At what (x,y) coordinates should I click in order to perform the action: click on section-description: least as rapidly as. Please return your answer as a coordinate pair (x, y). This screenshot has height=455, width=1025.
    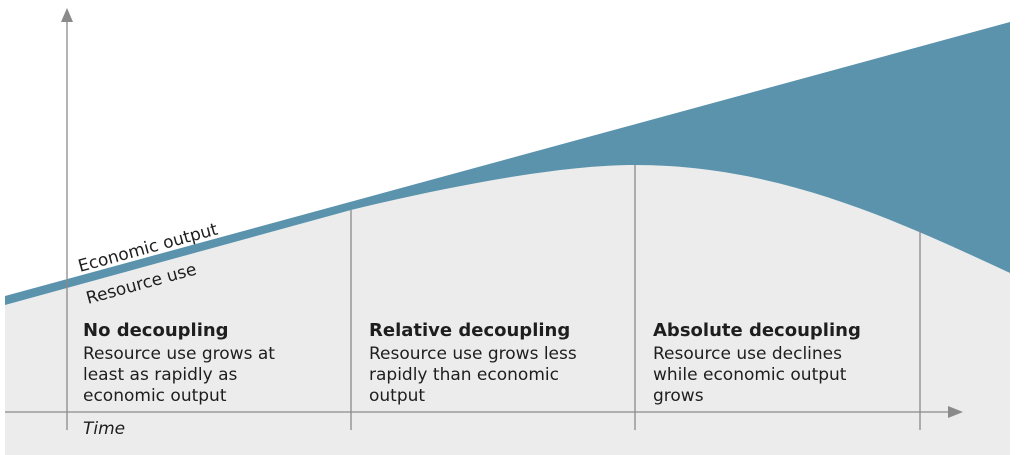
    Looking at the image, I should click on (160, 375).